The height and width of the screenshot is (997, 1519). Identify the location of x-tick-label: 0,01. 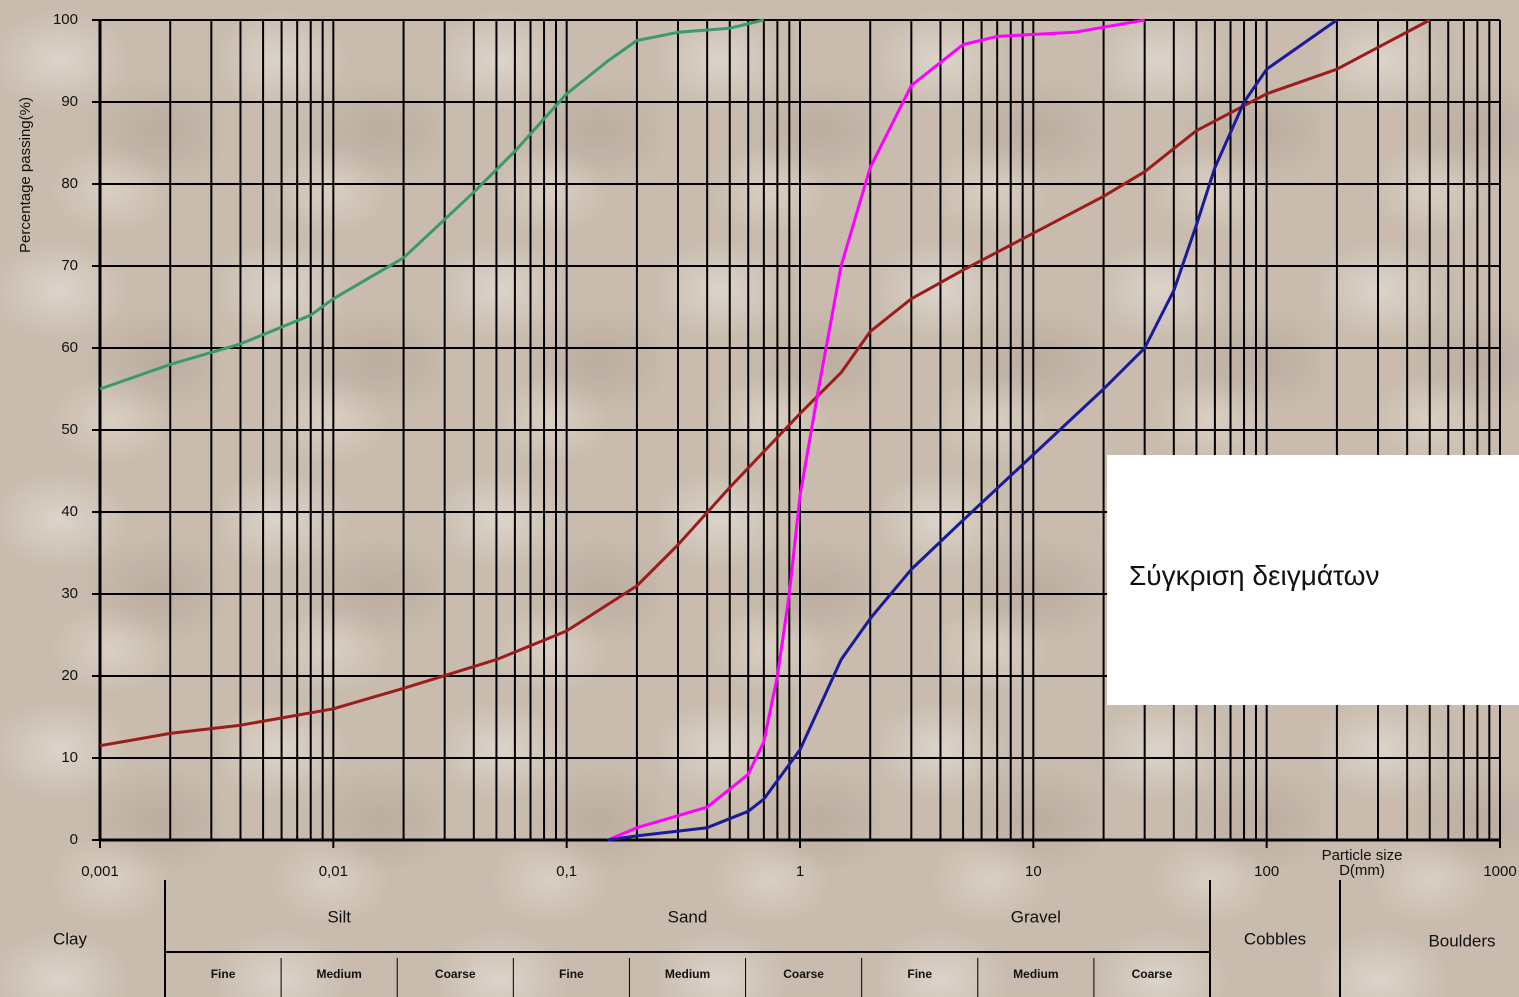
(333, 871).